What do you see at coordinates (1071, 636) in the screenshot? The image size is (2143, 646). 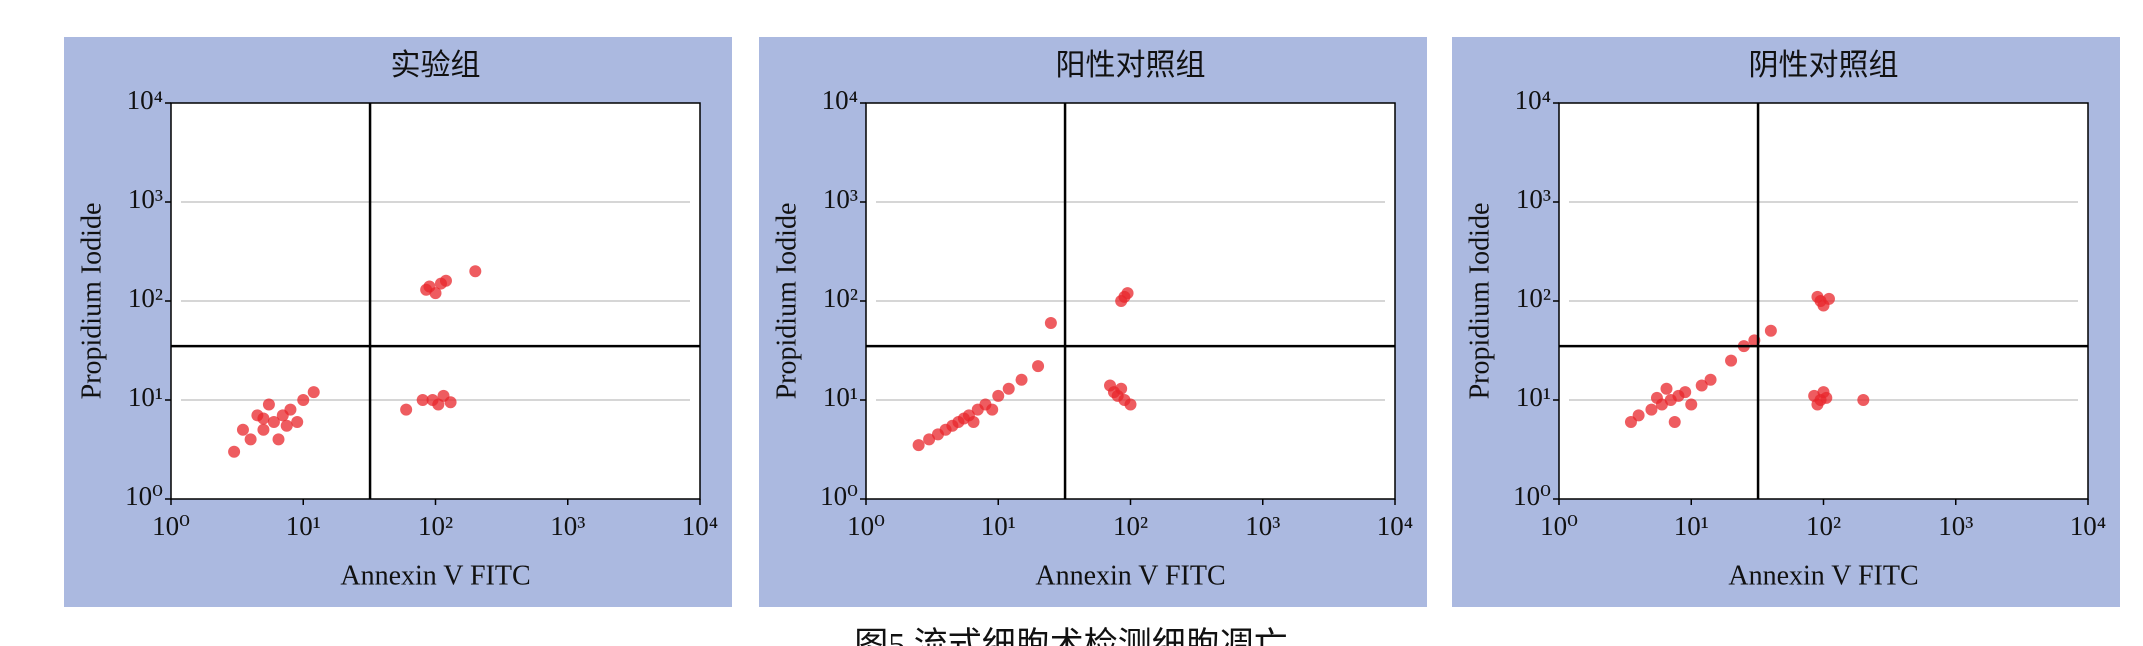 I see `caption: 图5 流式细胞术检测细胞凋亡` at bounding box center [1071, 636].